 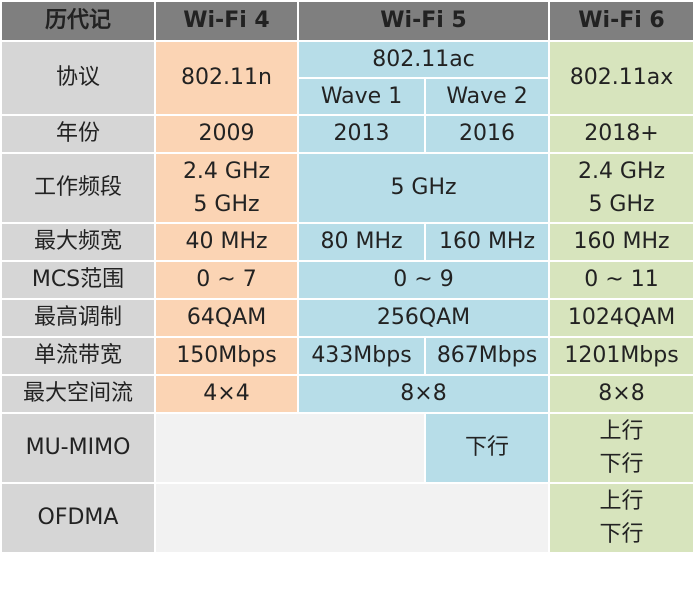 What do you see at coordinates (621, 501) in the screenshot?
I see `cell-wifi6-ofdma-up: 上行` at bounding box center [621, 501].